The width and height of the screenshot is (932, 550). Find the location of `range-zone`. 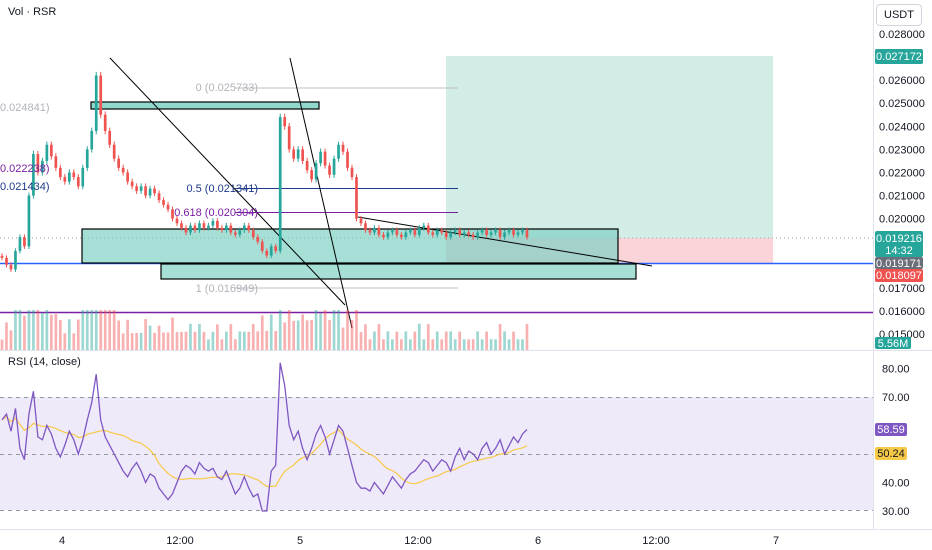

range-zone is located at coordinates (350, 246).